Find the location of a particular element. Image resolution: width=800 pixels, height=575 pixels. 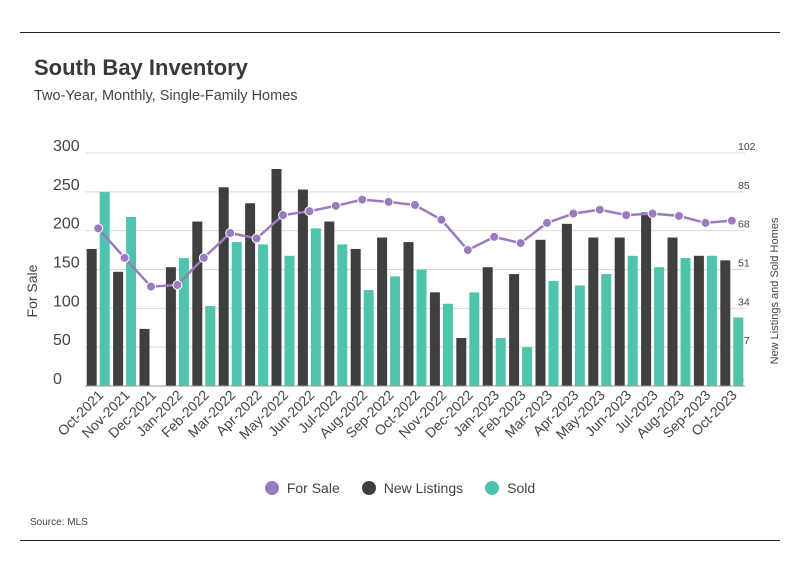

y2-axis-title: New Listings and Sold Homes is located at coordinates (775, 290).